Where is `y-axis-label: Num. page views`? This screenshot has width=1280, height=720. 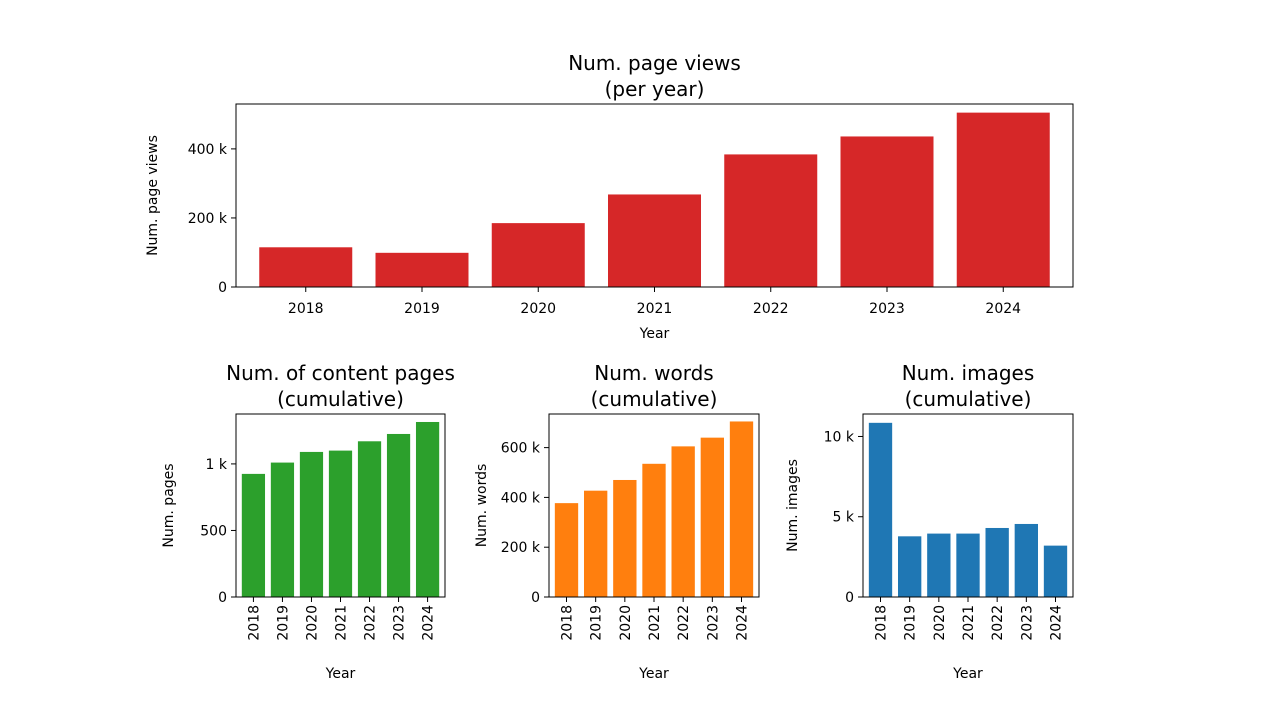
y-axis-label: Num. page views is located at coordinates (153, 195).